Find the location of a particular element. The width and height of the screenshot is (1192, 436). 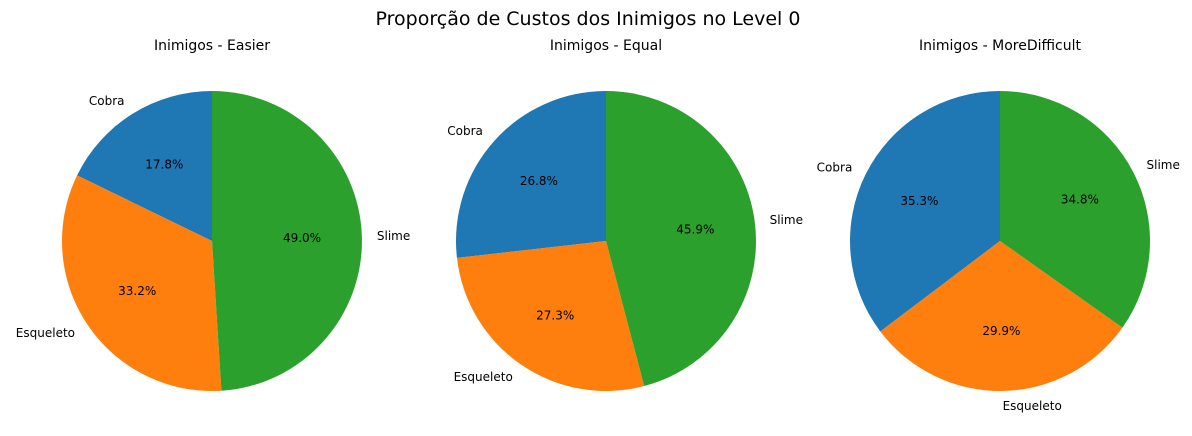

pct-label-moredifficult-cobra: 35.3% is located at coordinates (919, 201).